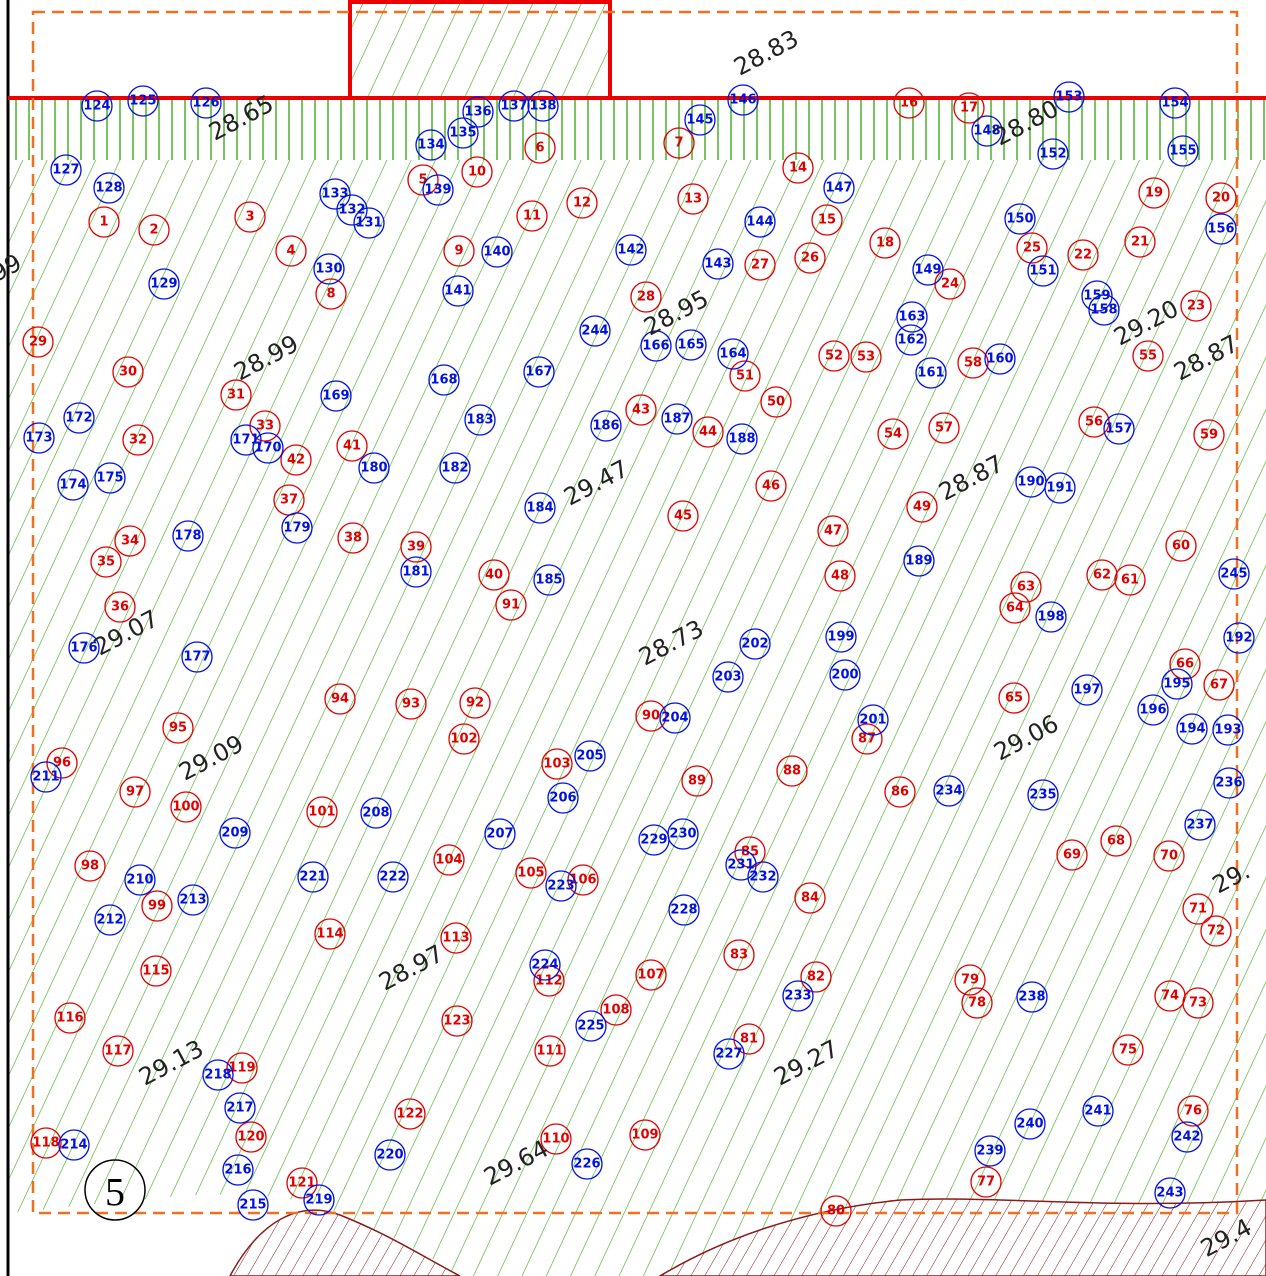 This screenshot has height=1276, width=1266. What do you see at coordinates (841, 637) in the screenshot?
I see `point-marker: 199` at bounding box center [841, 637].